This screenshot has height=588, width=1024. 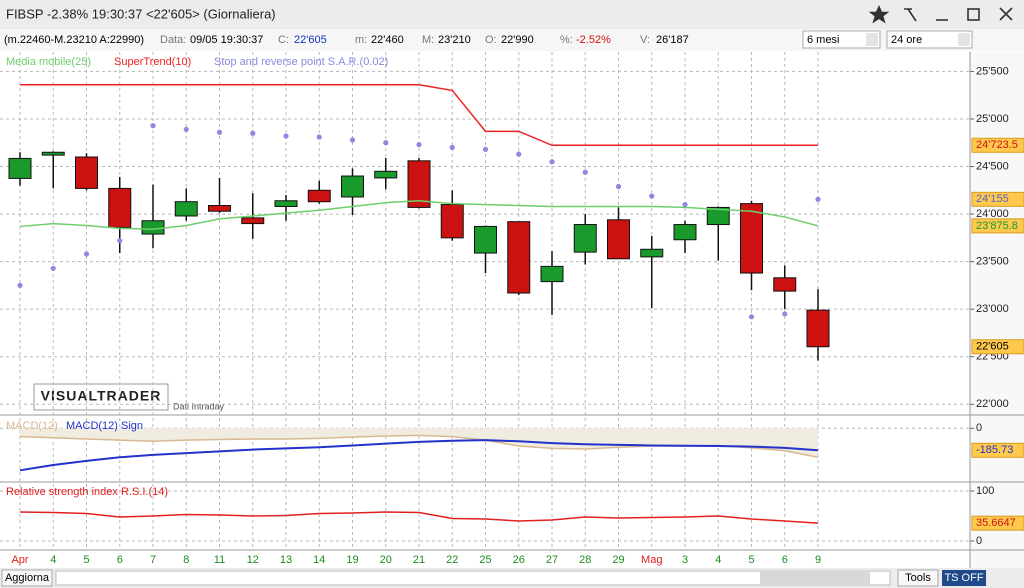 I want to click on period-select, so click(x=841, y=39).